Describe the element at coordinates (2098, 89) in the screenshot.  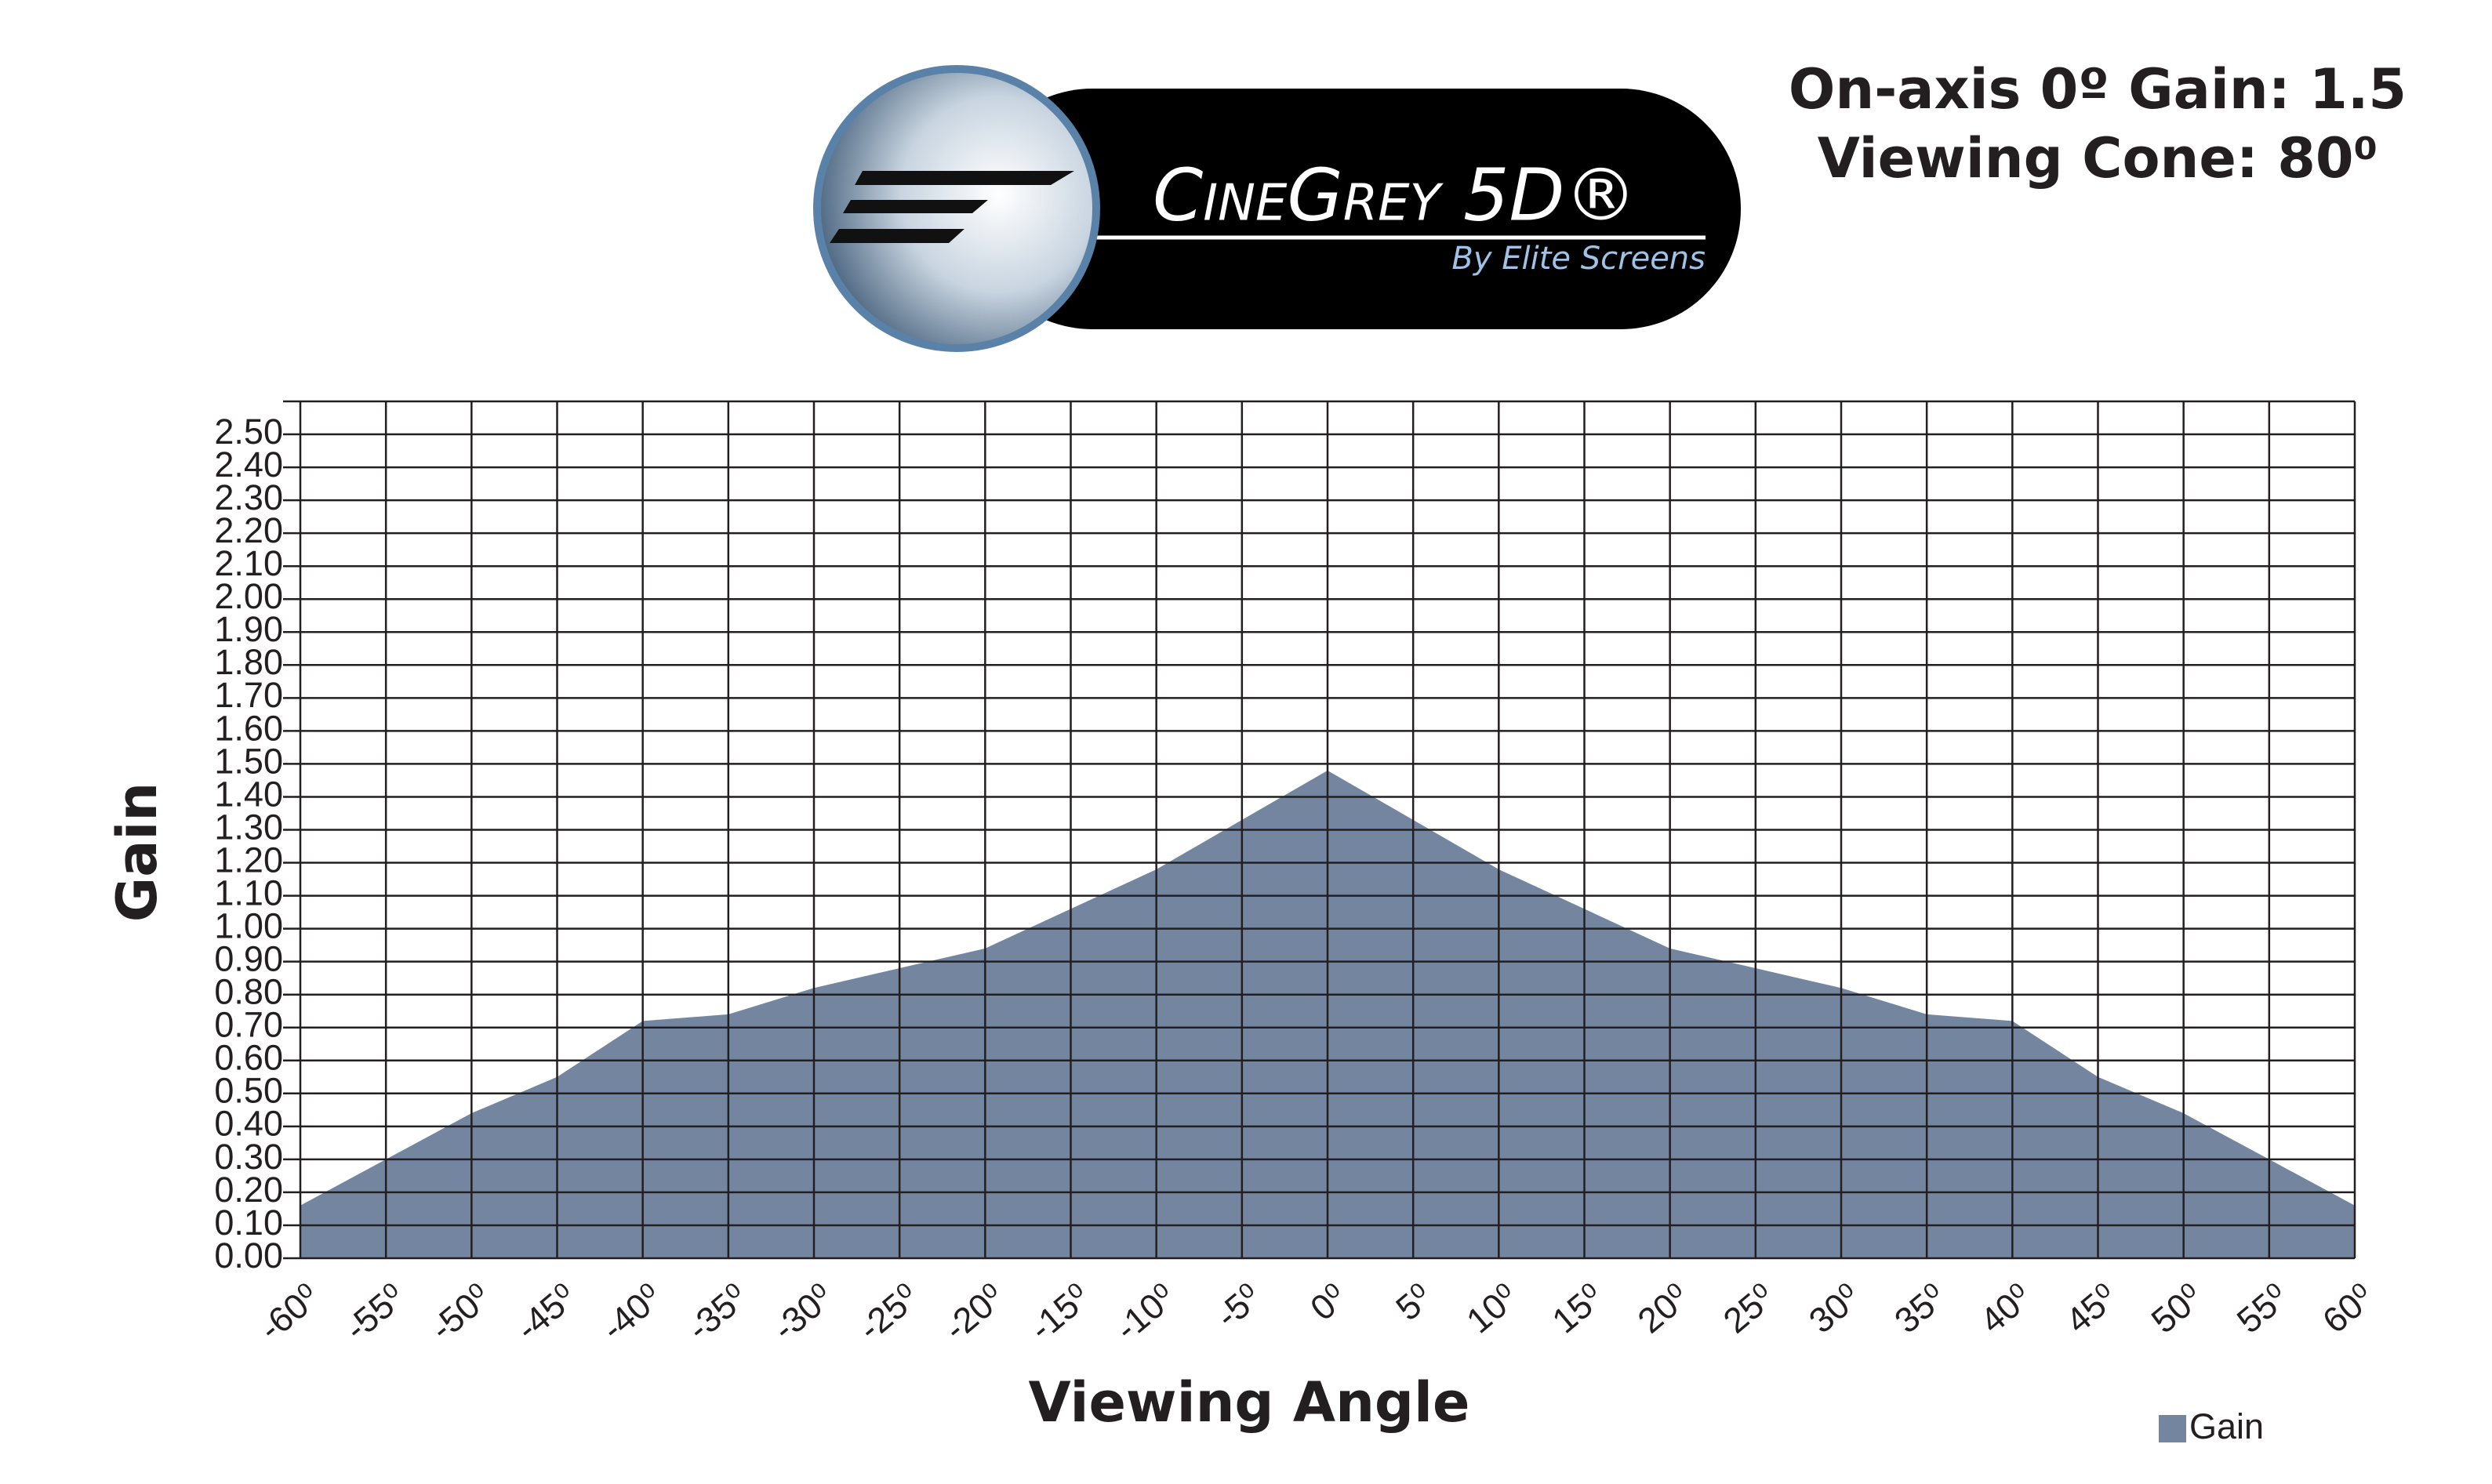
I see `annotation: On-axis 0º Gain: 1.5` at that location.